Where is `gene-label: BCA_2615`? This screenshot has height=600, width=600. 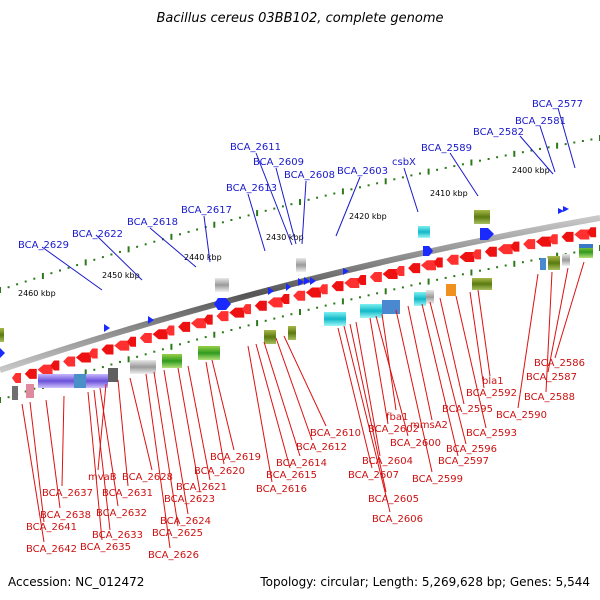 gene-label: BCA_2615 is located at coordinates (291, 475).